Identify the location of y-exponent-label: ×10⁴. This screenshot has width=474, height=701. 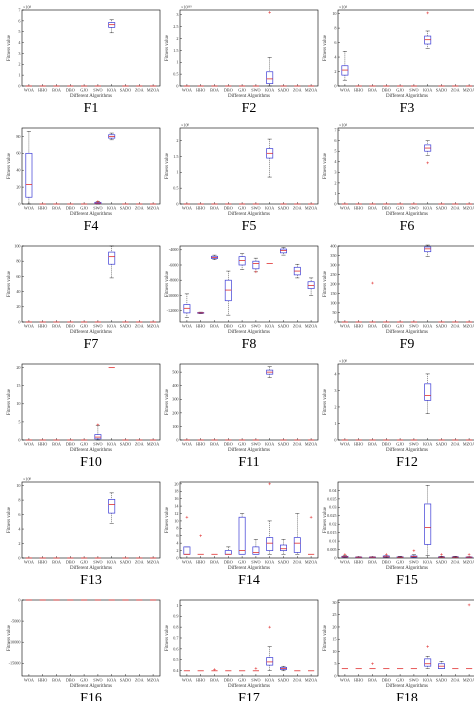
(343, 7).